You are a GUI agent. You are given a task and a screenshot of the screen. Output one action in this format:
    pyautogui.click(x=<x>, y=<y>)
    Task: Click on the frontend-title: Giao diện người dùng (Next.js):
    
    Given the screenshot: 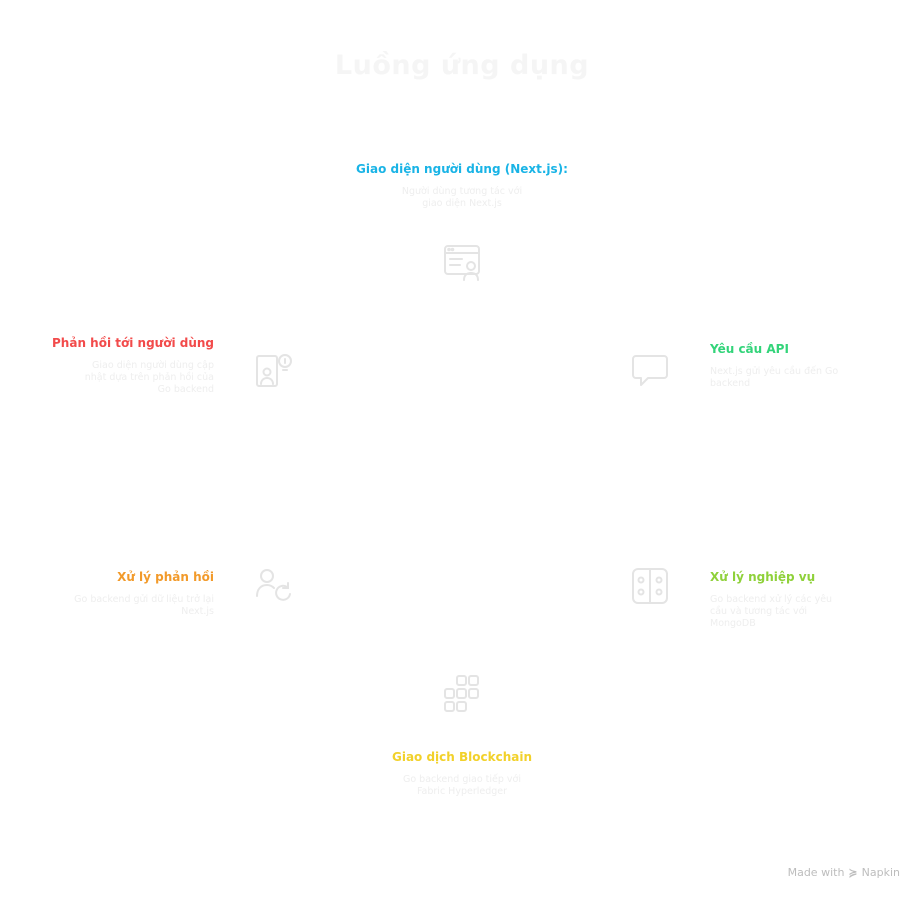 What is the action you would take?
    pyautogui.click(x=462, y=169)
    